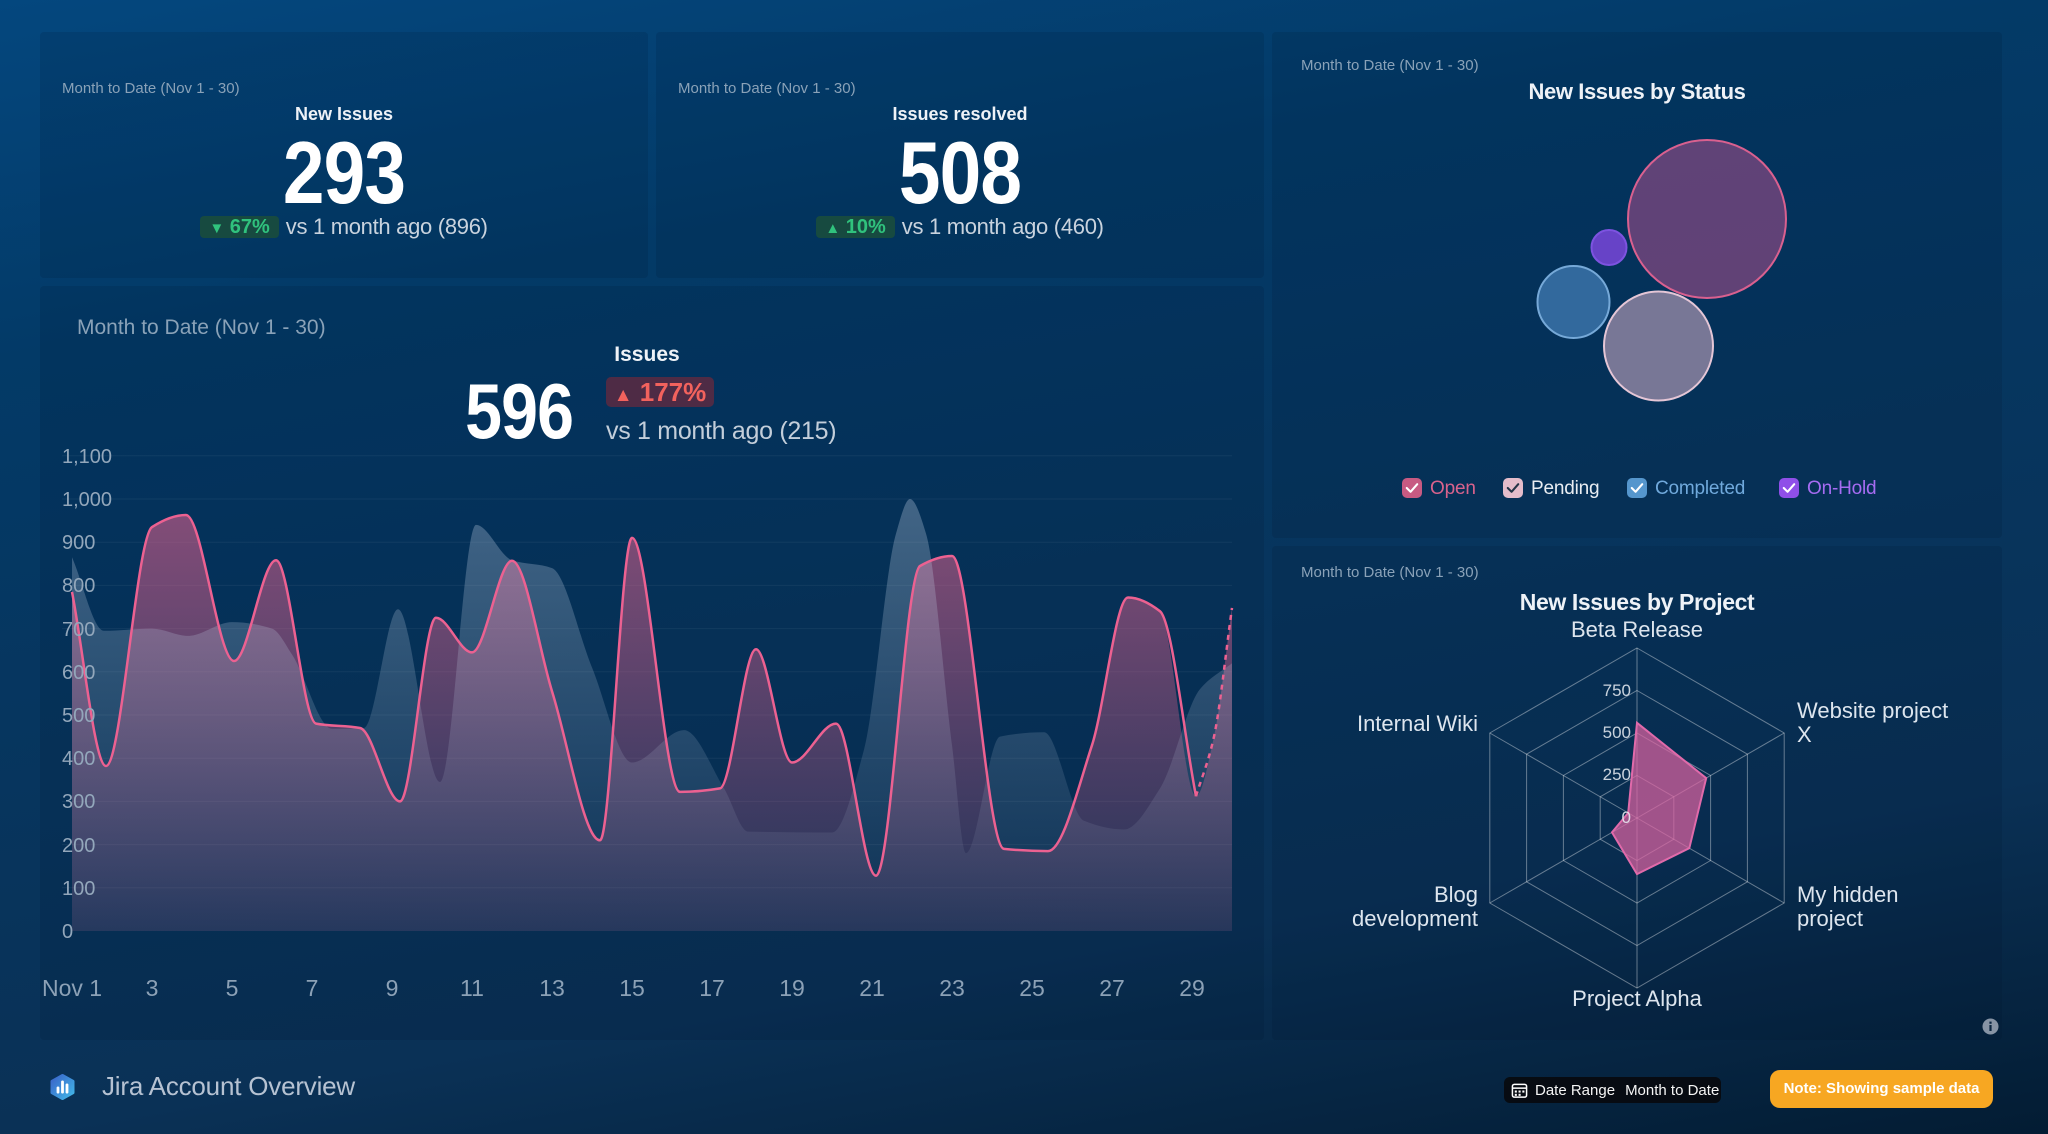  I want to click on svg-text: 300, so click(78, 802).